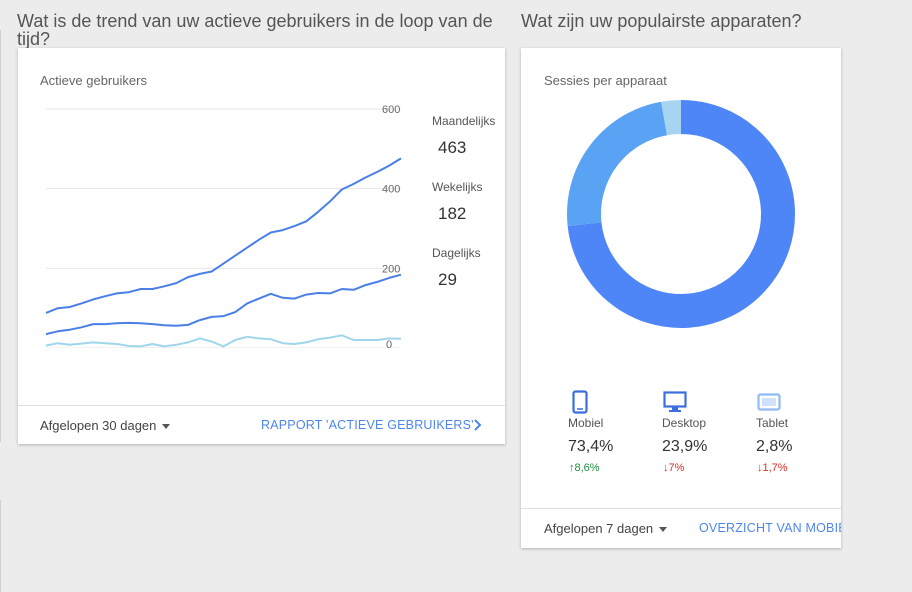  I want to click on device-label-desktop: Desktop, so click(684, 423).